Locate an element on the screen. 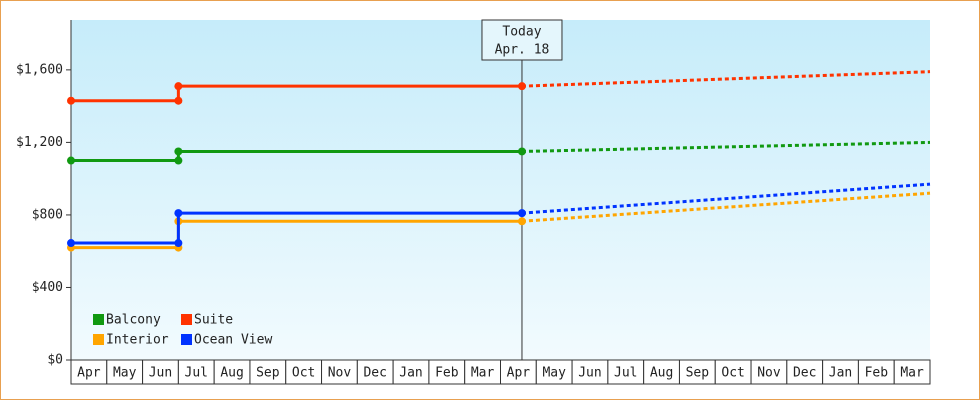 The width and height of the screenshot is (980, 400). y-tick-label: $400 is located at coordinates (47, 287).